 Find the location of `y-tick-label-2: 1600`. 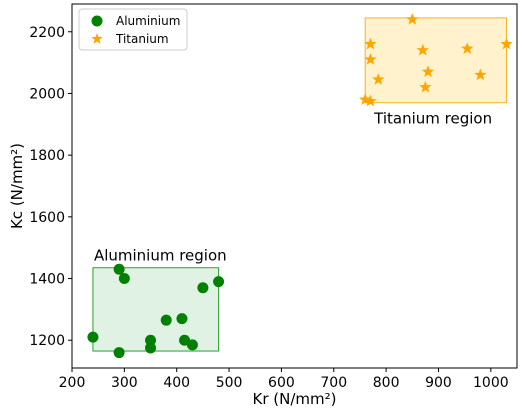

y-tick-label-2: 1600 is located at coordinates (47, 218).